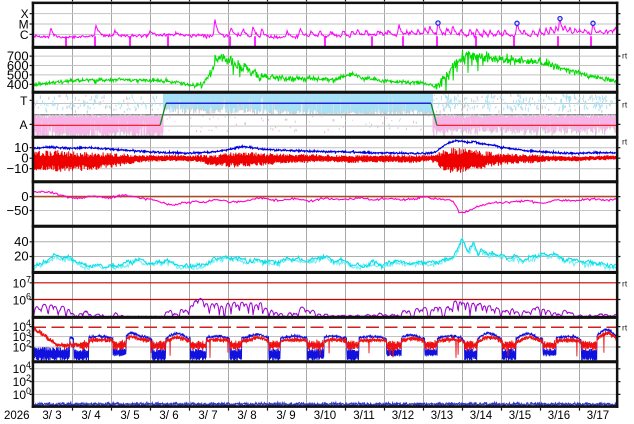  Describe the element at coordinates (17, 416) in the screenshot. I see `svg-text: 2026` at that location.